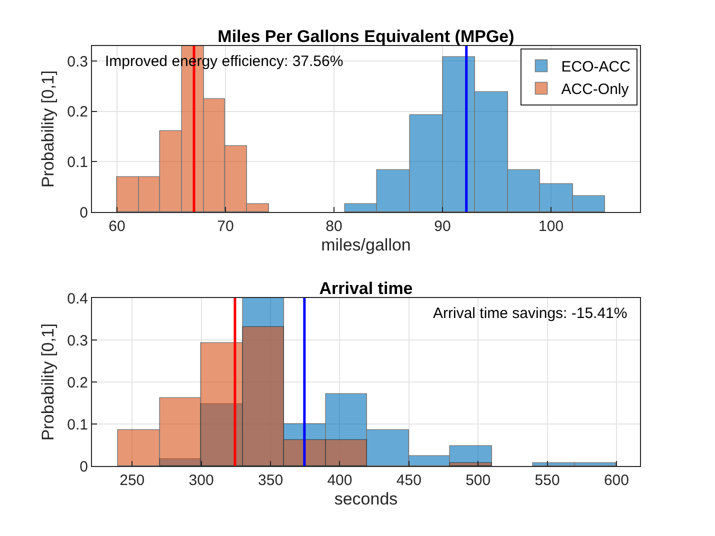 Image resolution: width=715 pixels, height=536 pixels. Describe the element at coordinates (551, 226) in the screenshot. I see `x-tick-label: 100` at that location.